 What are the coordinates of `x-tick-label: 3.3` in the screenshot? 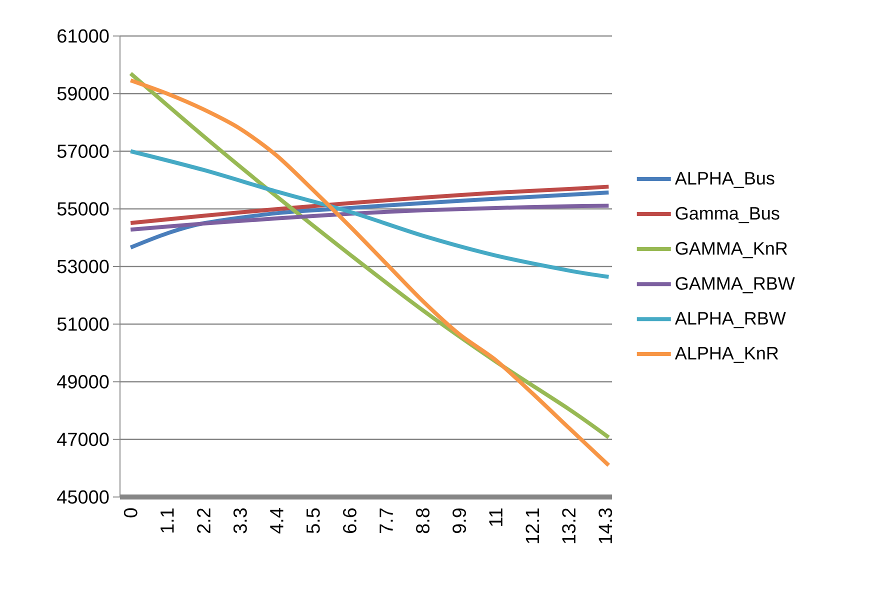 It's located at (240, 521).